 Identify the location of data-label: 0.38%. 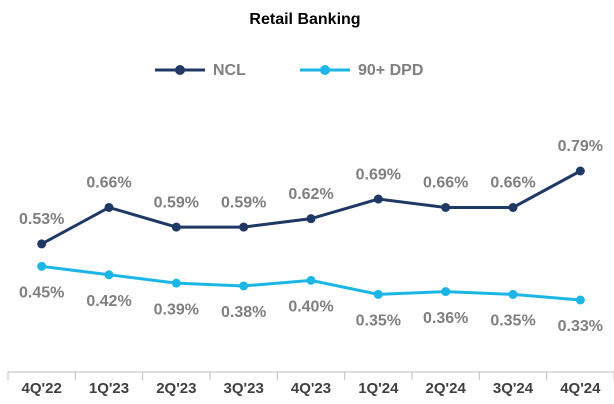
(243, 312).